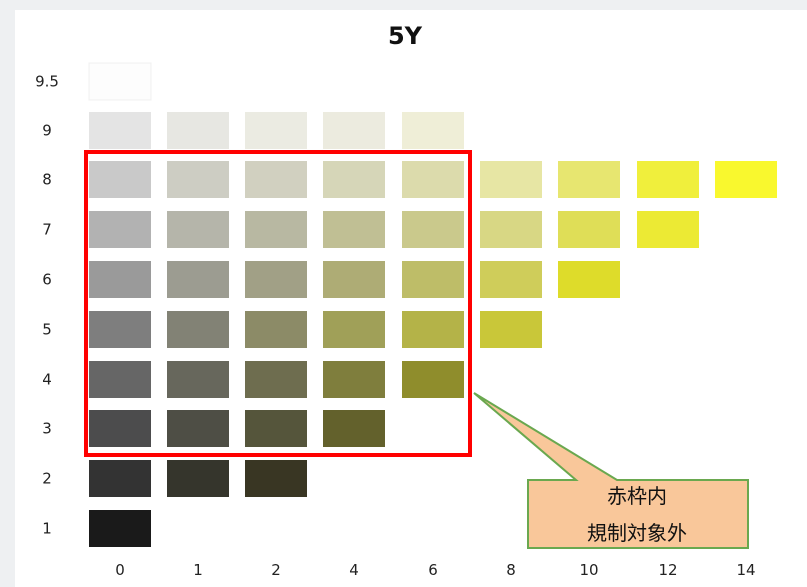 The width and height of the screenshot is (807, 587). Describe the element at coordinates (47, 330) in the screenshot. I see `y-tick-label: 5` at that location.